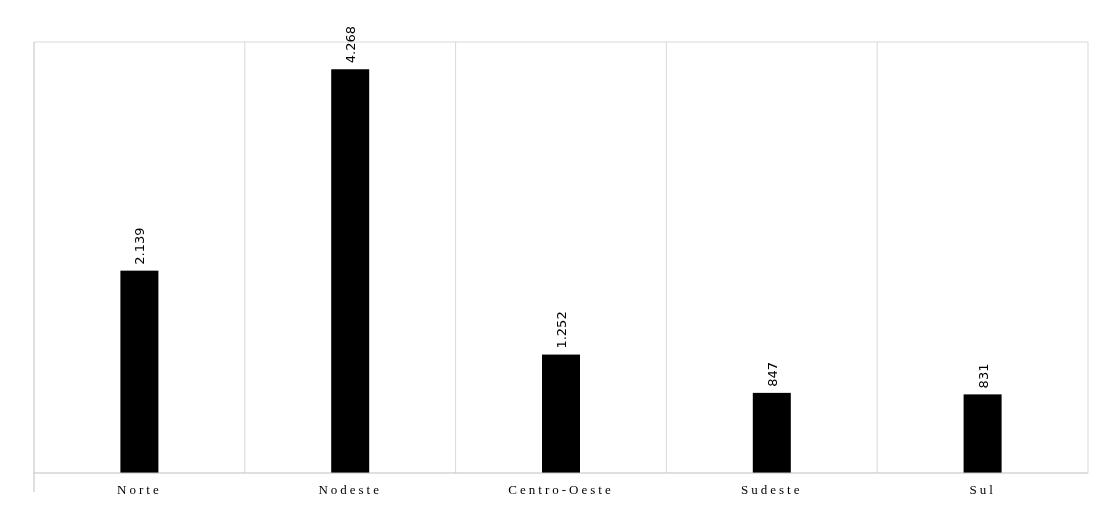 This screenshot has height=506, width=1098. What do you see at coordinates (139, 489) in the screenshot?
I see `x-tick-label: Norte` at bounding box center [139, 489].